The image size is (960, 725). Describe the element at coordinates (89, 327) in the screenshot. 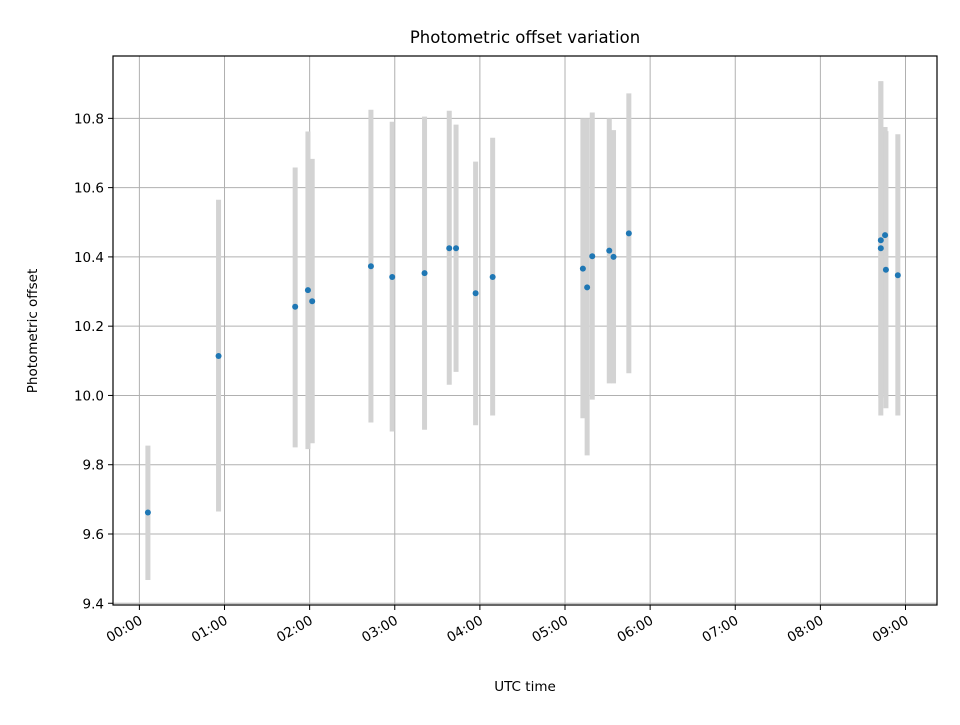

I see `y-tick-label: 10.2` at that location.